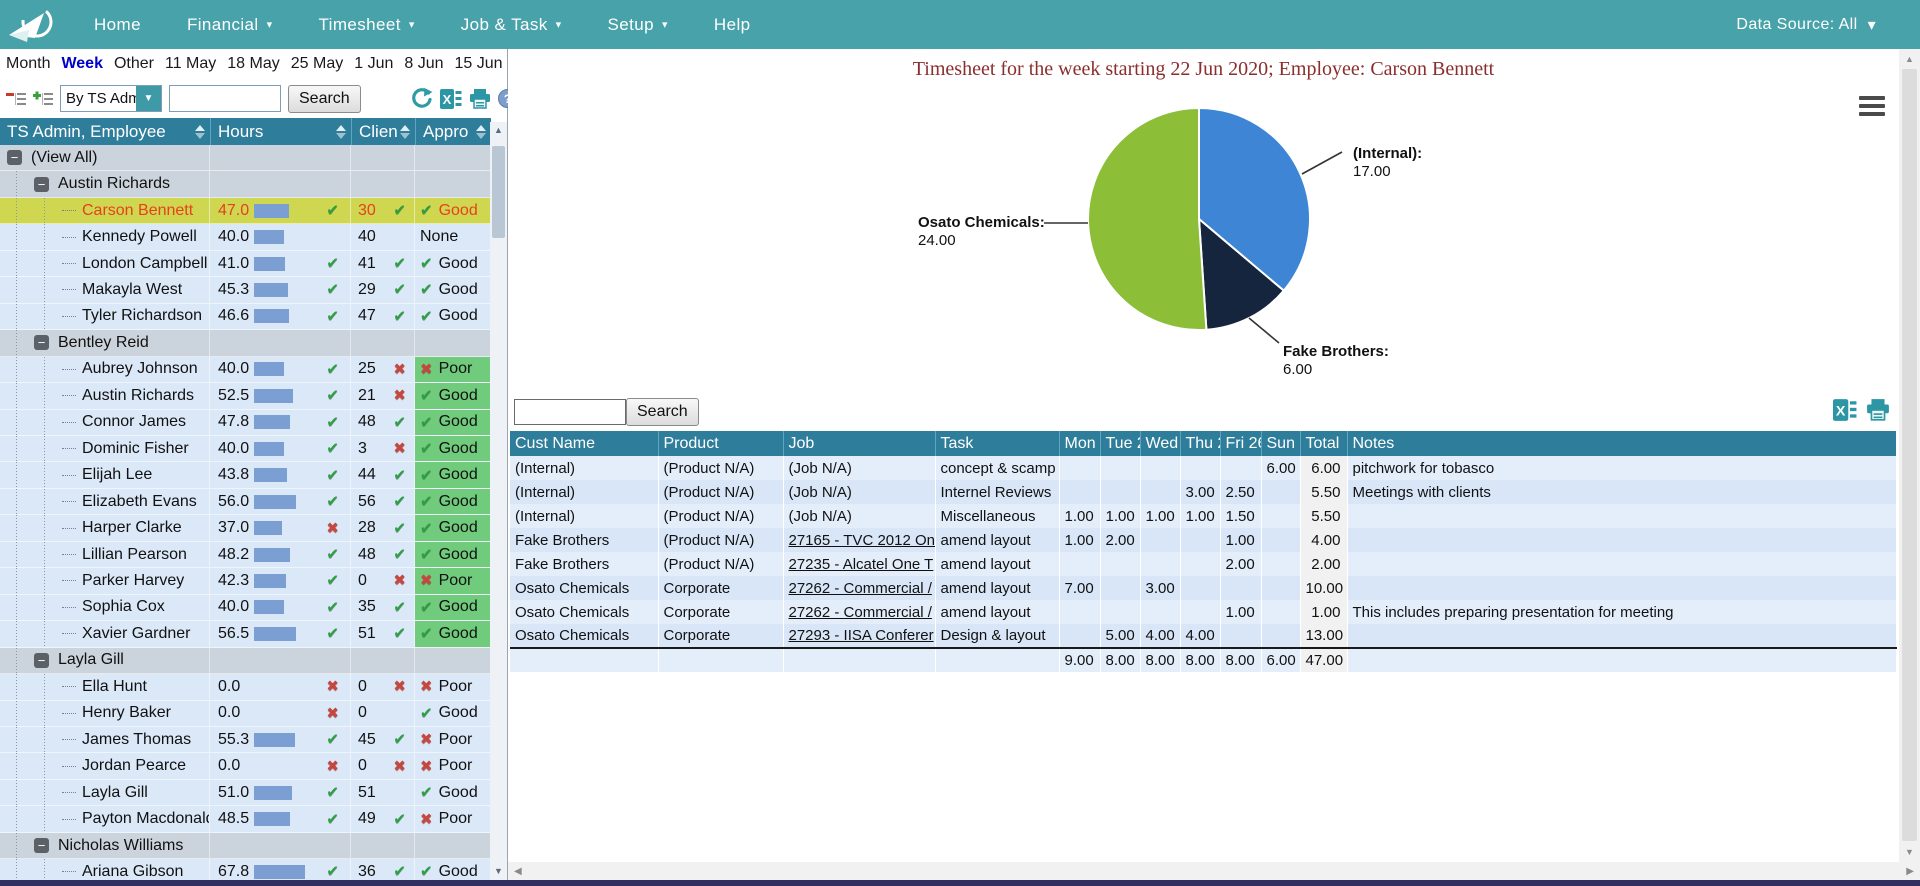 This screenshot has width=1920, height=886. Describe the element at coordinates (1079, 443) in the screenshot. I see `detail-column-header-mon-22: Mon 22` at that location.